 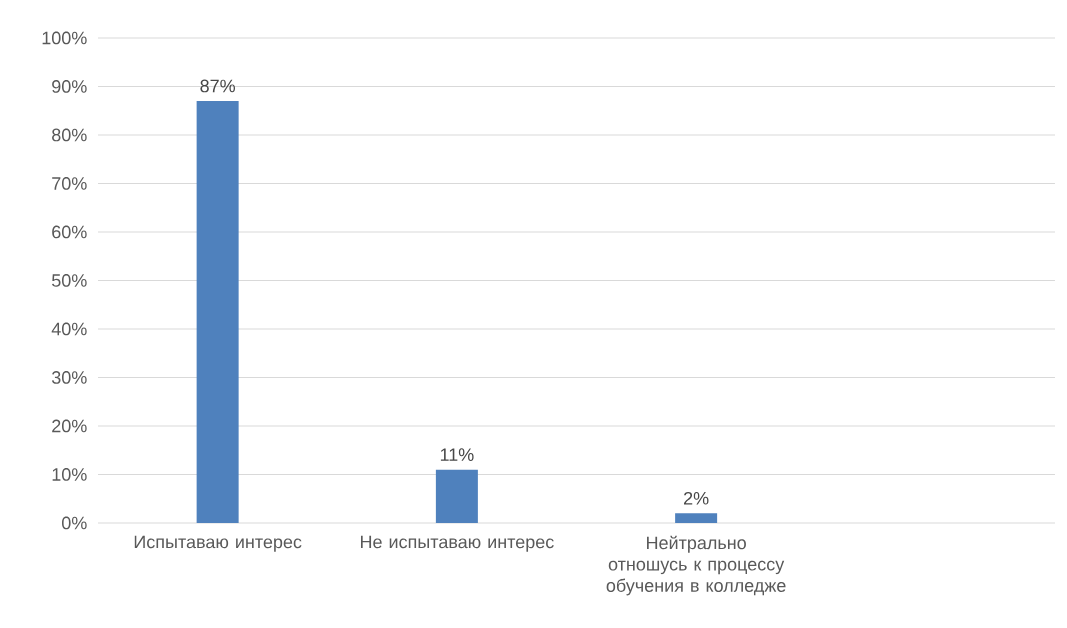 What do you see at coordinates (69, 183) in the screenshot?
I see `y-tick-label: 70%` at bounding box center [69, 183].